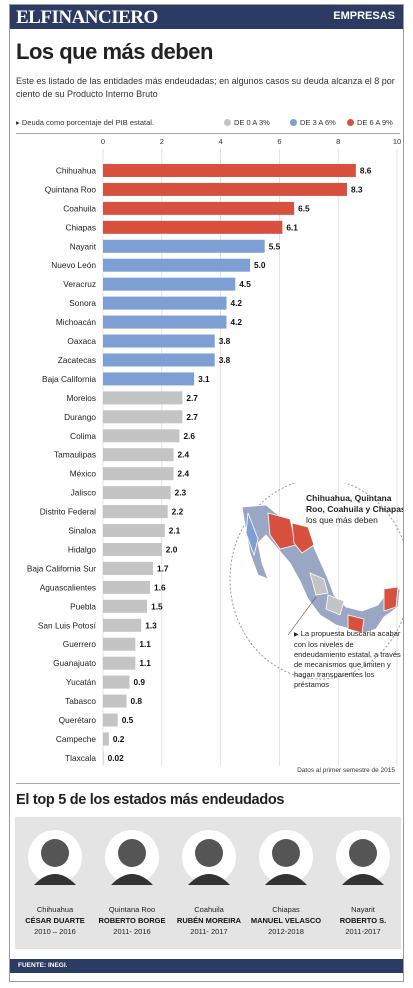  What do you see at coordinates (293, 122) in the screenshot?
I see `legend-swatch-mid` at bounding box center [293, 122].